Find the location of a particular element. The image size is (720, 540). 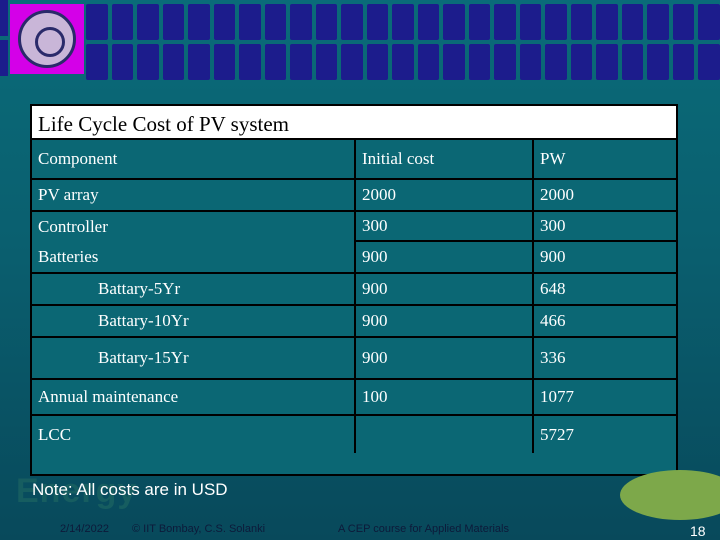

table-row: PV array 2000 2000 is located at coordinates (354, 195).